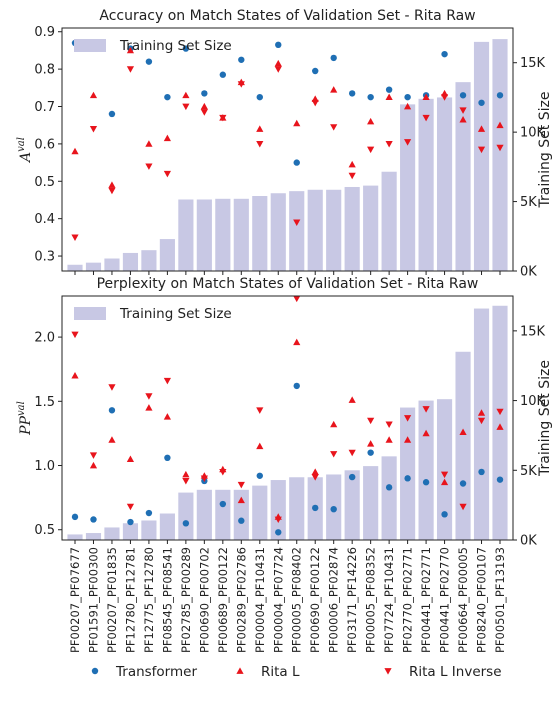  I want to click on y2-tick-label: 10K, so click(533, 401).